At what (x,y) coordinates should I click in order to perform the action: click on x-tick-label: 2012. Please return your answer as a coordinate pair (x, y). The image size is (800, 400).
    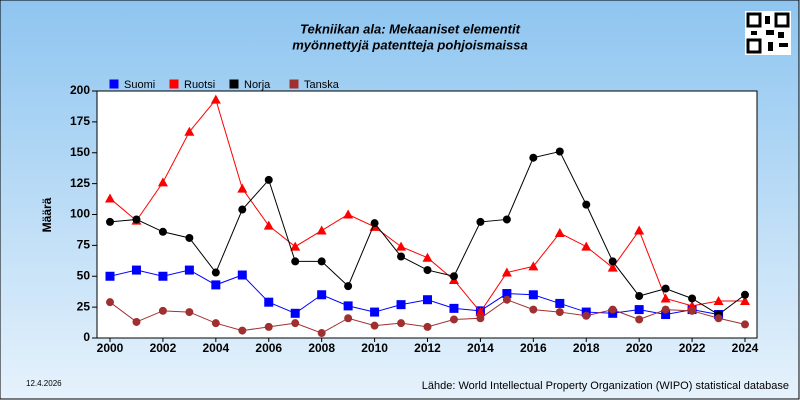
    Looking at the image, I should click on (427, 348).